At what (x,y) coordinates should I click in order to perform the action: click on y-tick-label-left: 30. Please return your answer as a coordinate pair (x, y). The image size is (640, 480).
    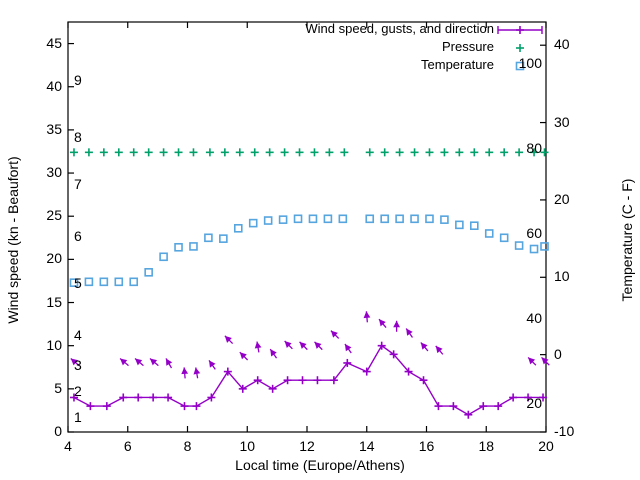
    Looking at the image, I should click on (54, 172).